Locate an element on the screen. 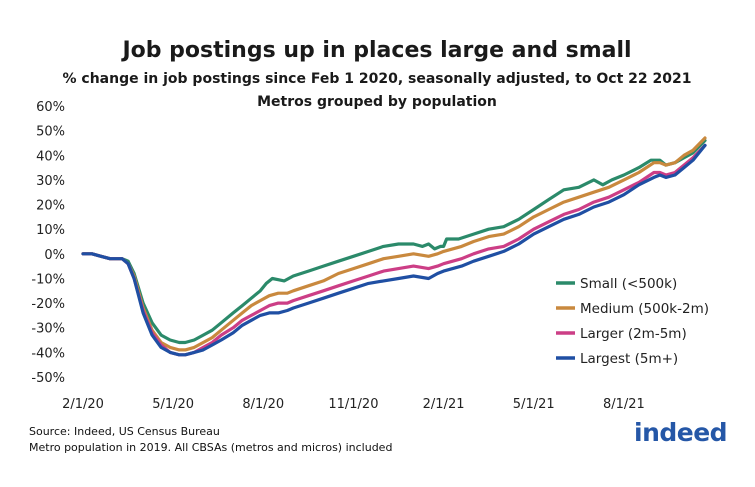 The image size is (755, 487). indeed-logo: indeed is located at coordinates (681, 432).